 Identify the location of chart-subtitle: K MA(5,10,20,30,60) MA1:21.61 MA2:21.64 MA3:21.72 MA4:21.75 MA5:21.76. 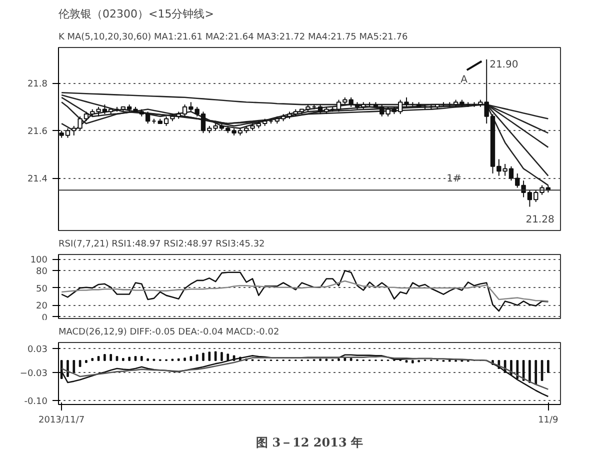
(233, 37).